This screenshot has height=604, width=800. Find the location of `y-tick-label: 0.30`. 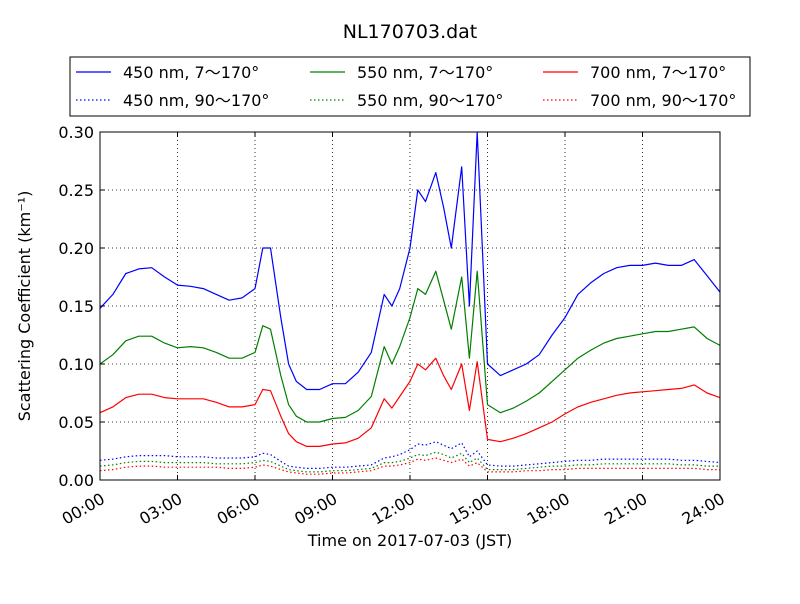

y-tick-label: 0.30 is located at coordinates (76, 132).